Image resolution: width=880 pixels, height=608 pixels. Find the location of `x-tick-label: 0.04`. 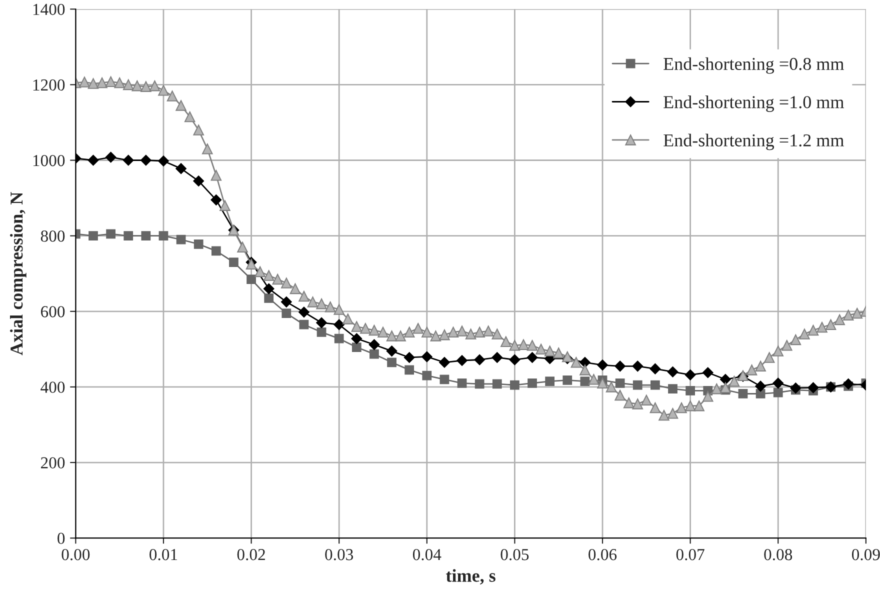

x-tick-label: 0.04 is located at coordinates (427, 554).